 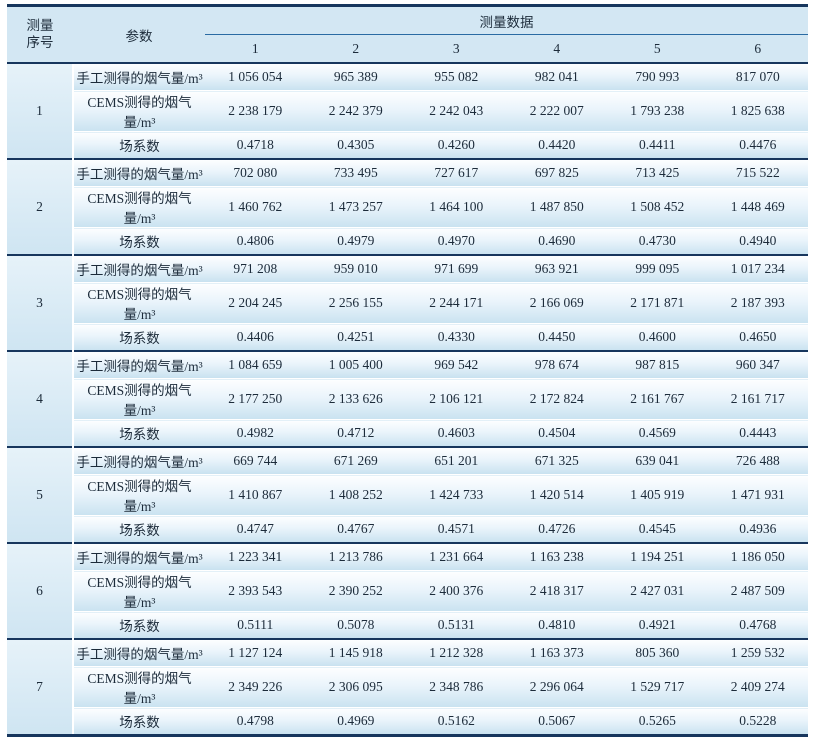 I want to click on cell-value: 1 460 762, so click(x=255, y=207).